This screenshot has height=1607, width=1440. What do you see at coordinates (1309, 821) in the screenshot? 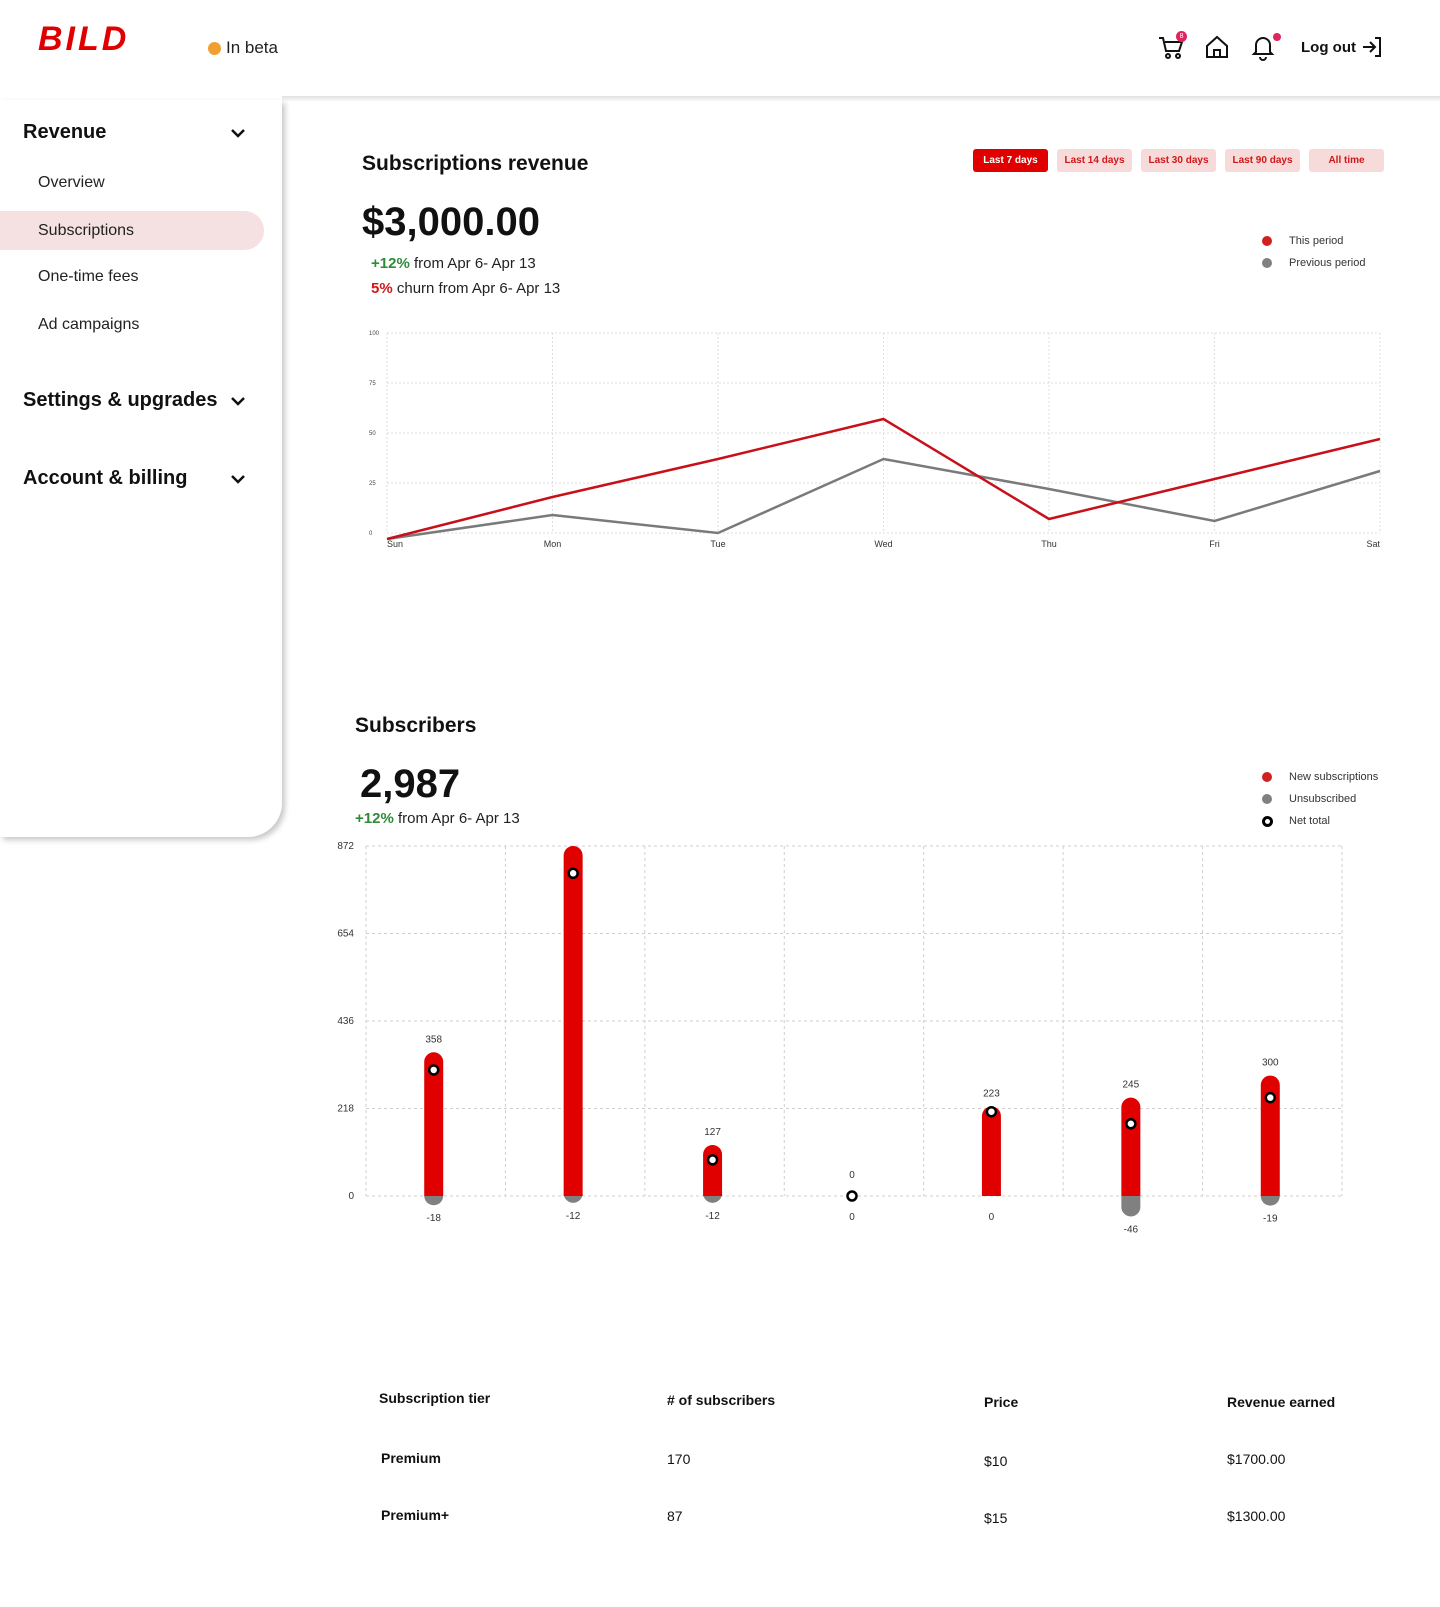
I see `legend-net: Net total` at bounding box center [1309, 821].